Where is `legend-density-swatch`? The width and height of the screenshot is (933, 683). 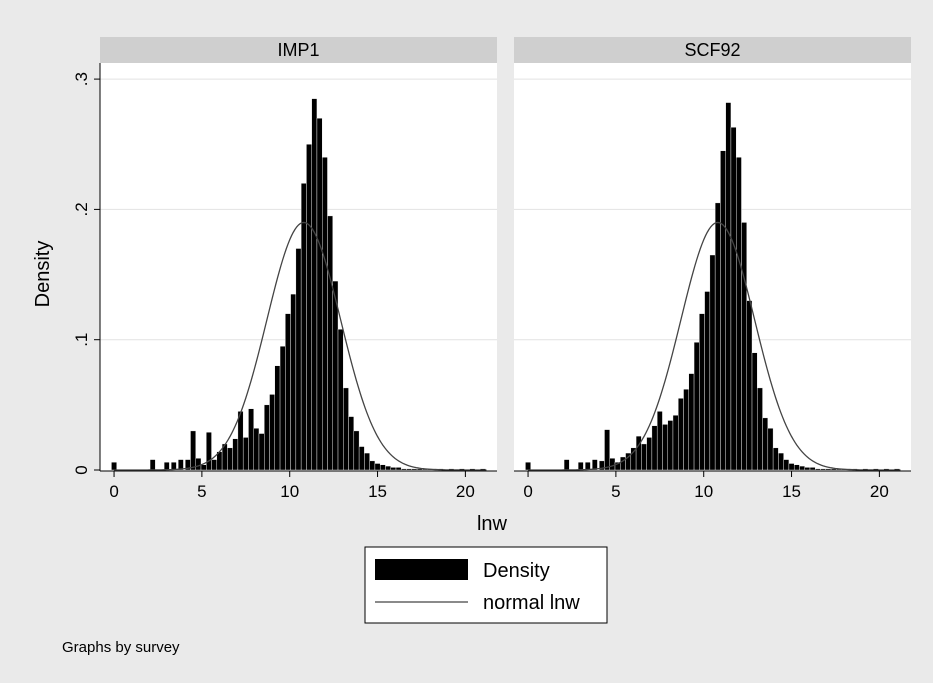
legend-density-swatch is located at coordinates (421, 569).